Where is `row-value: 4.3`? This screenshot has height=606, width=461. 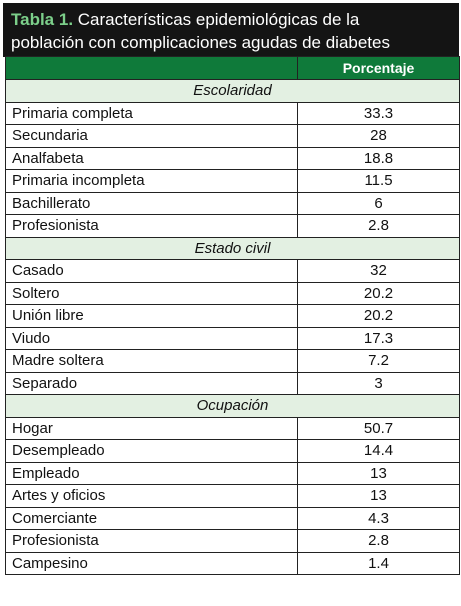
row-value: 4.3 is located at coordinates (378, 518).